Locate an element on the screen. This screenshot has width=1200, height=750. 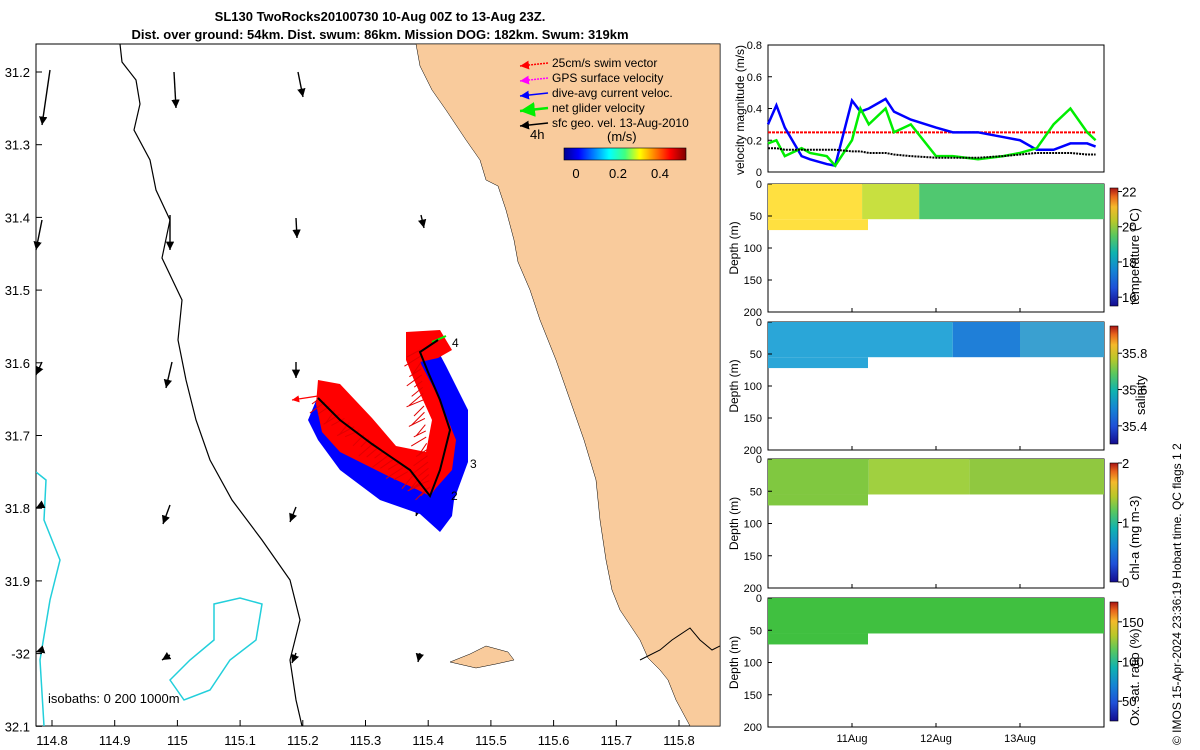
colorbar-tick-label: 16 is located at coordinates (1129, 297).